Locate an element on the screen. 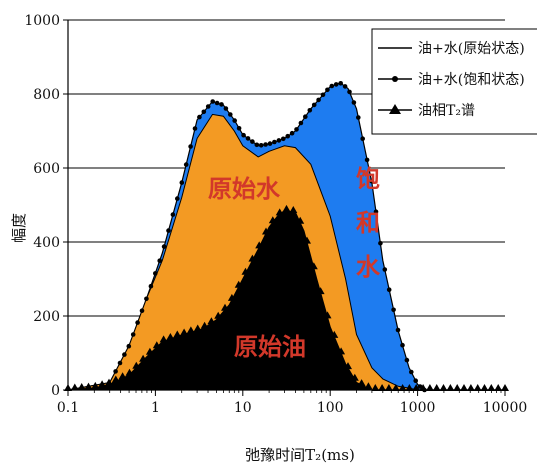 The width and height of the screenshot is (537, 468). x-tick-label: 100 is located at coordinates (330, 408).